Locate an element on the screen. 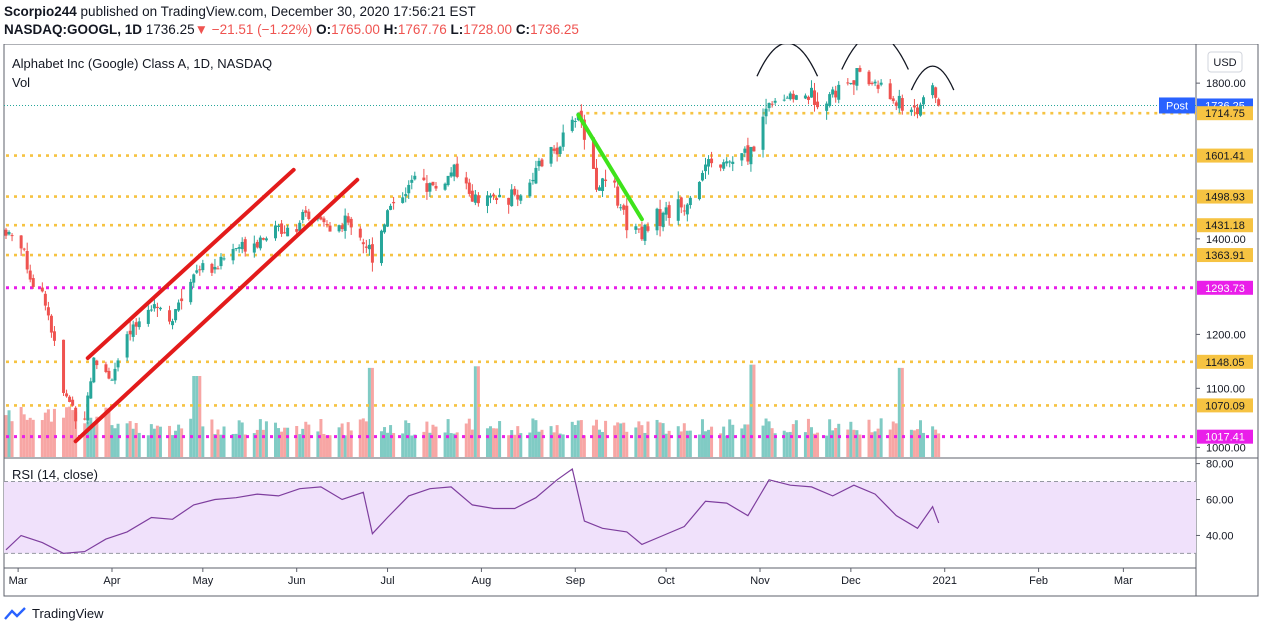 The height and width of the screenshot is (626, 1261). change-down-icon: ▼ is located at coordinates (201, 29).